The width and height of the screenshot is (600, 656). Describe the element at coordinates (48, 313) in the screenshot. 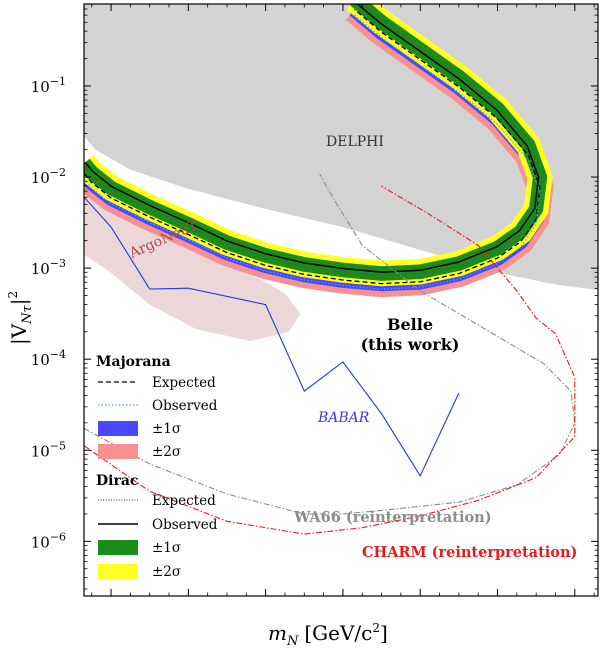

I see `axis-tick-labels: 10−110−210−310−410−510−6` at that location.